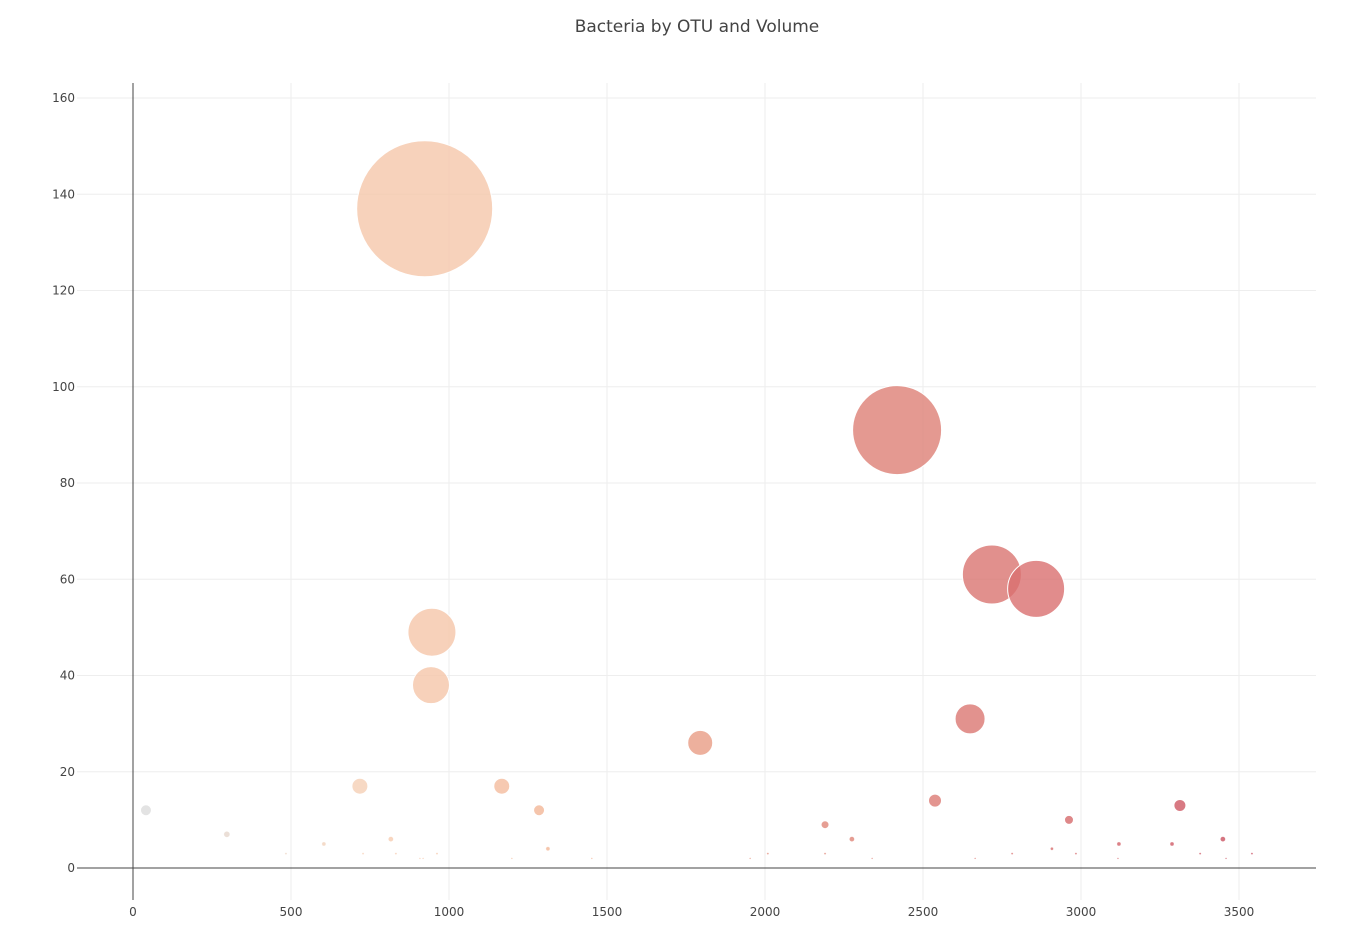  Describe the element at coordinates (607, 912) in the screenshot. I see `x-tick-label: 1500` at that location.